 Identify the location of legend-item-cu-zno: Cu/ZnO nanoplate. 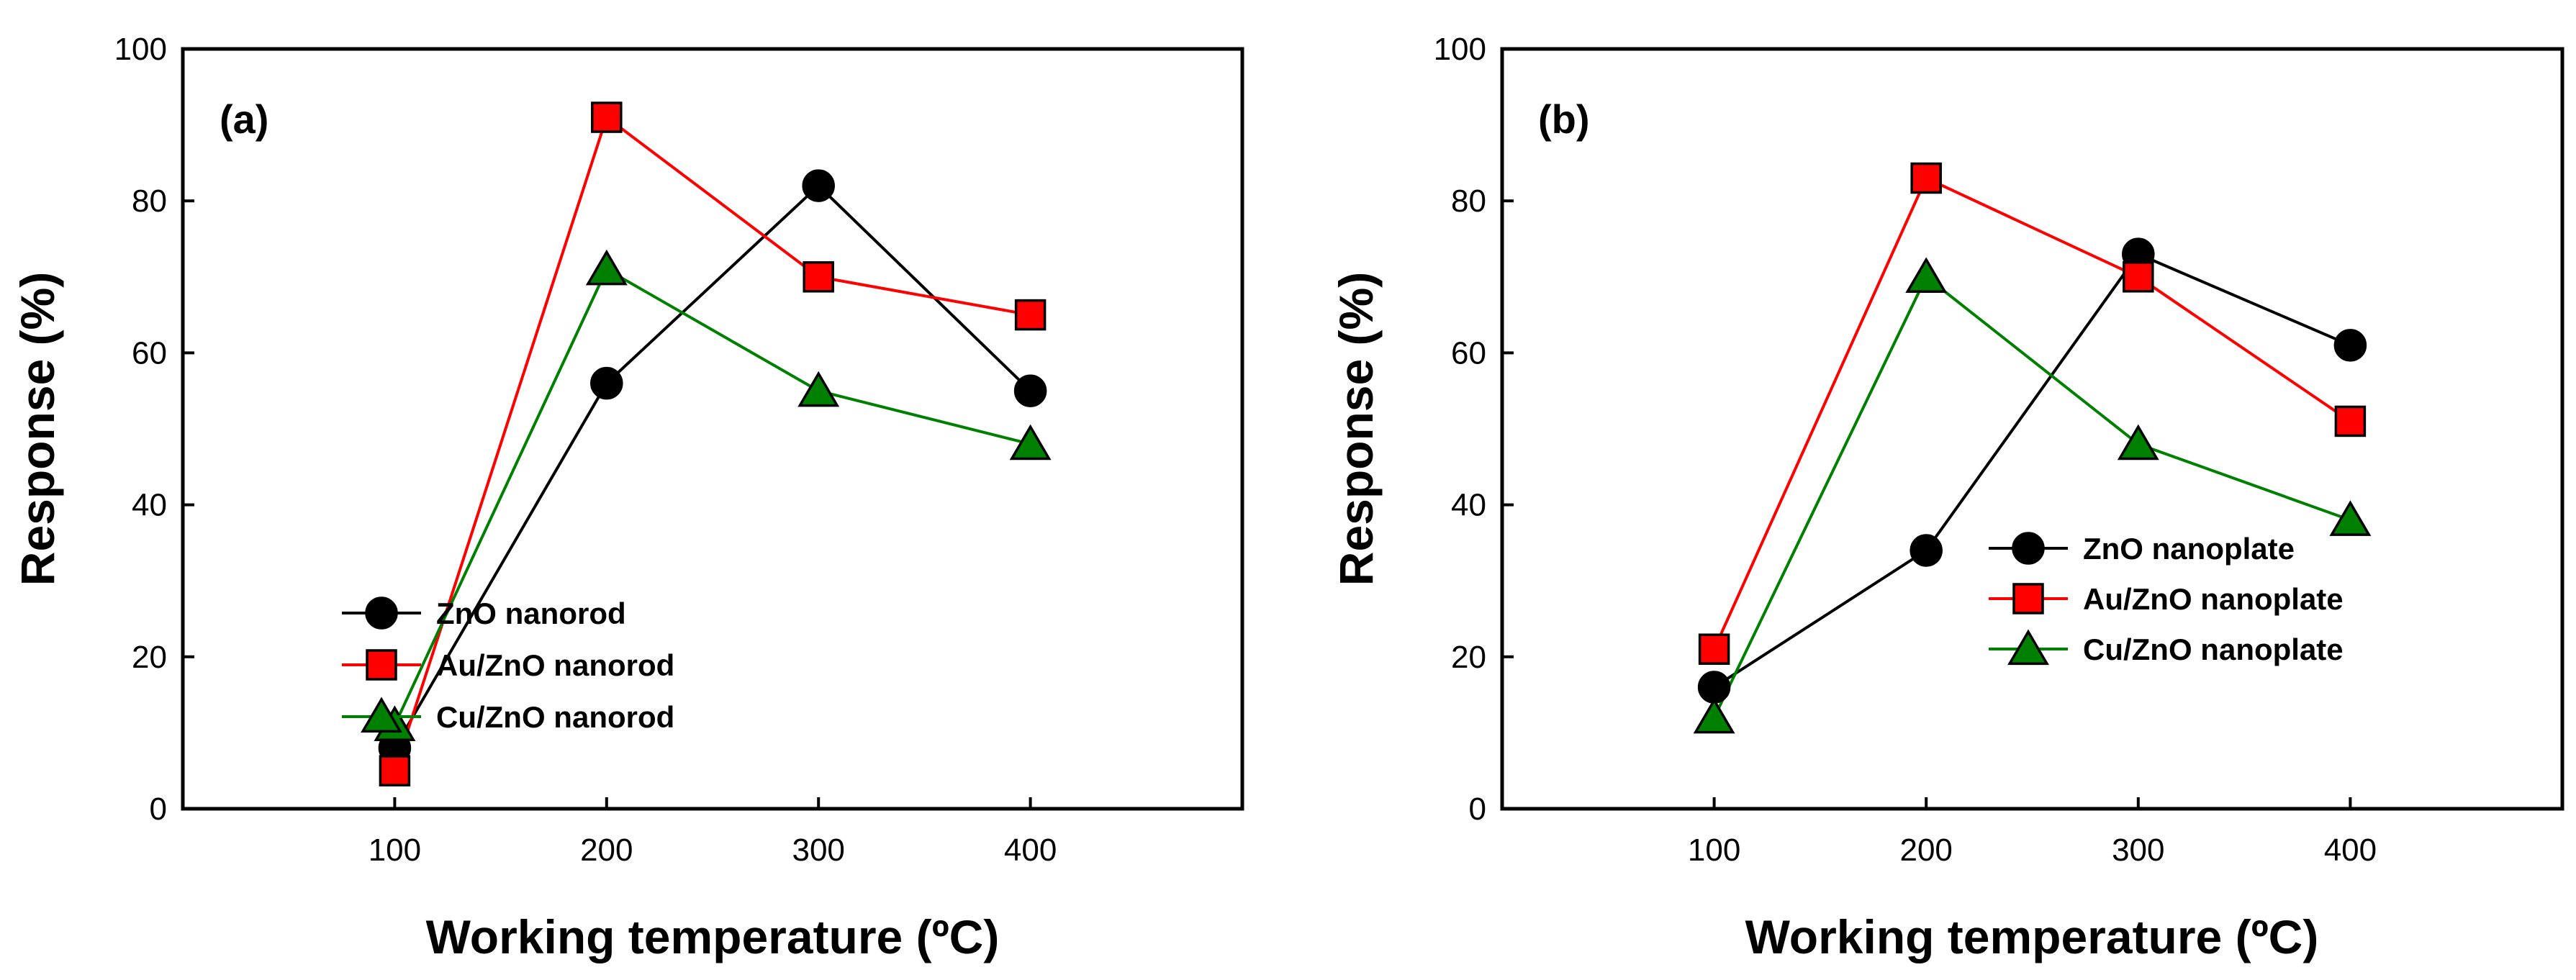
(2166, 647).